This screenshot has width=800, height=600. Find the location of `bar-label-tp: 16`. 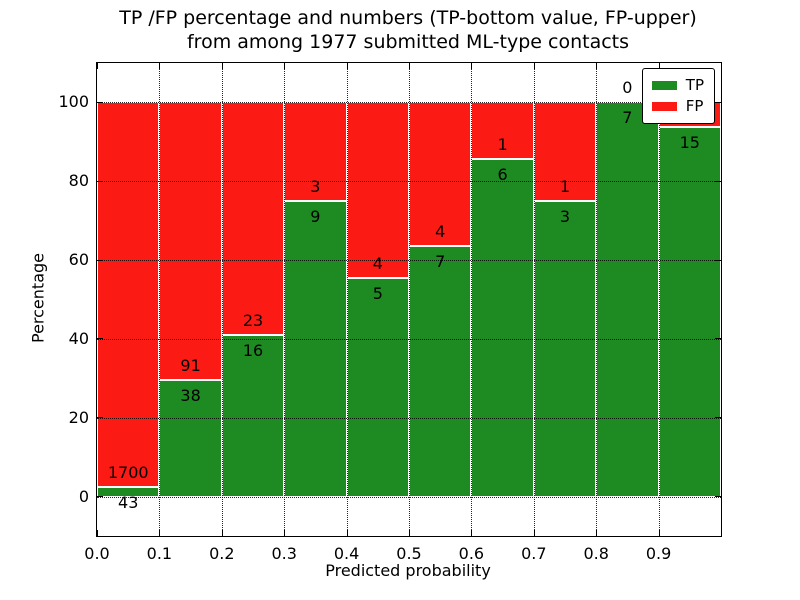

bar-label-tp: 16 is located at coordinates (253, 350).